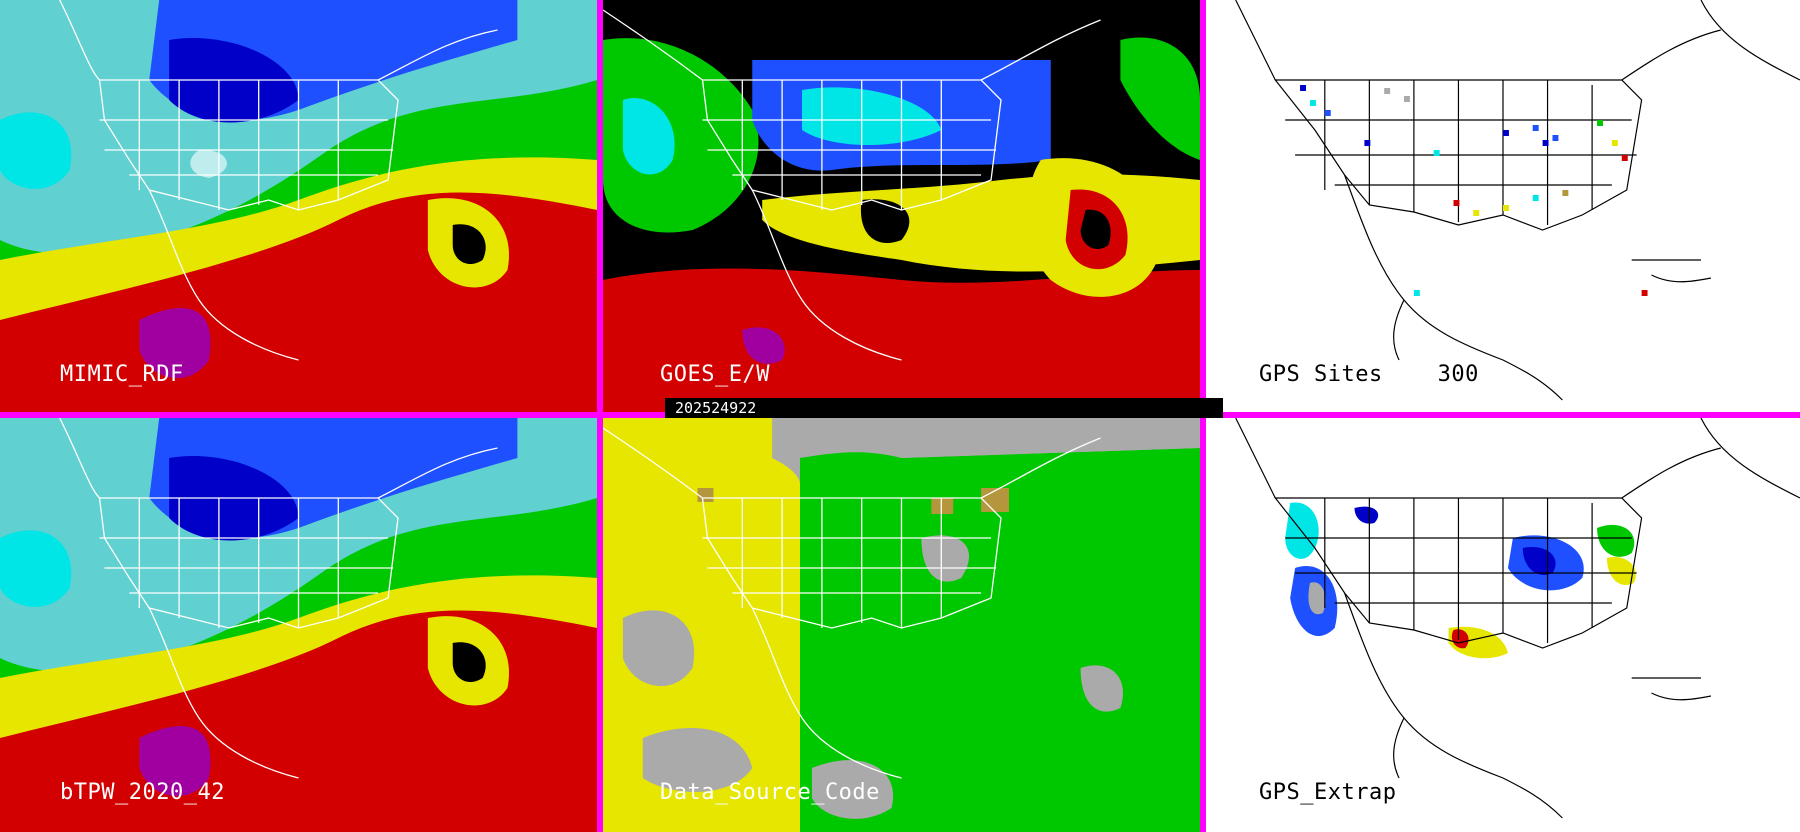 The image size is (1800, 832). What do you see at coordinates (1369, 374) in the screenshot?
I see `panel-label-gps-sites: GPS Sites 300` at bounding box center [1369, 374].